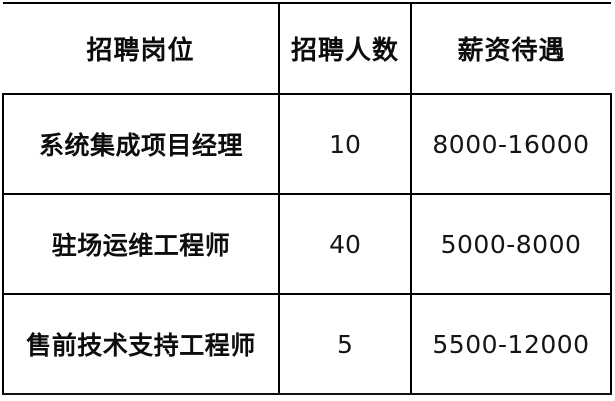 This screenshot has width=615, height=401. What do you see at coordinates (141, 344) in the screenshot?
I see `cell-position: 售前技术支持工程师` at bounding box center [141, 344].